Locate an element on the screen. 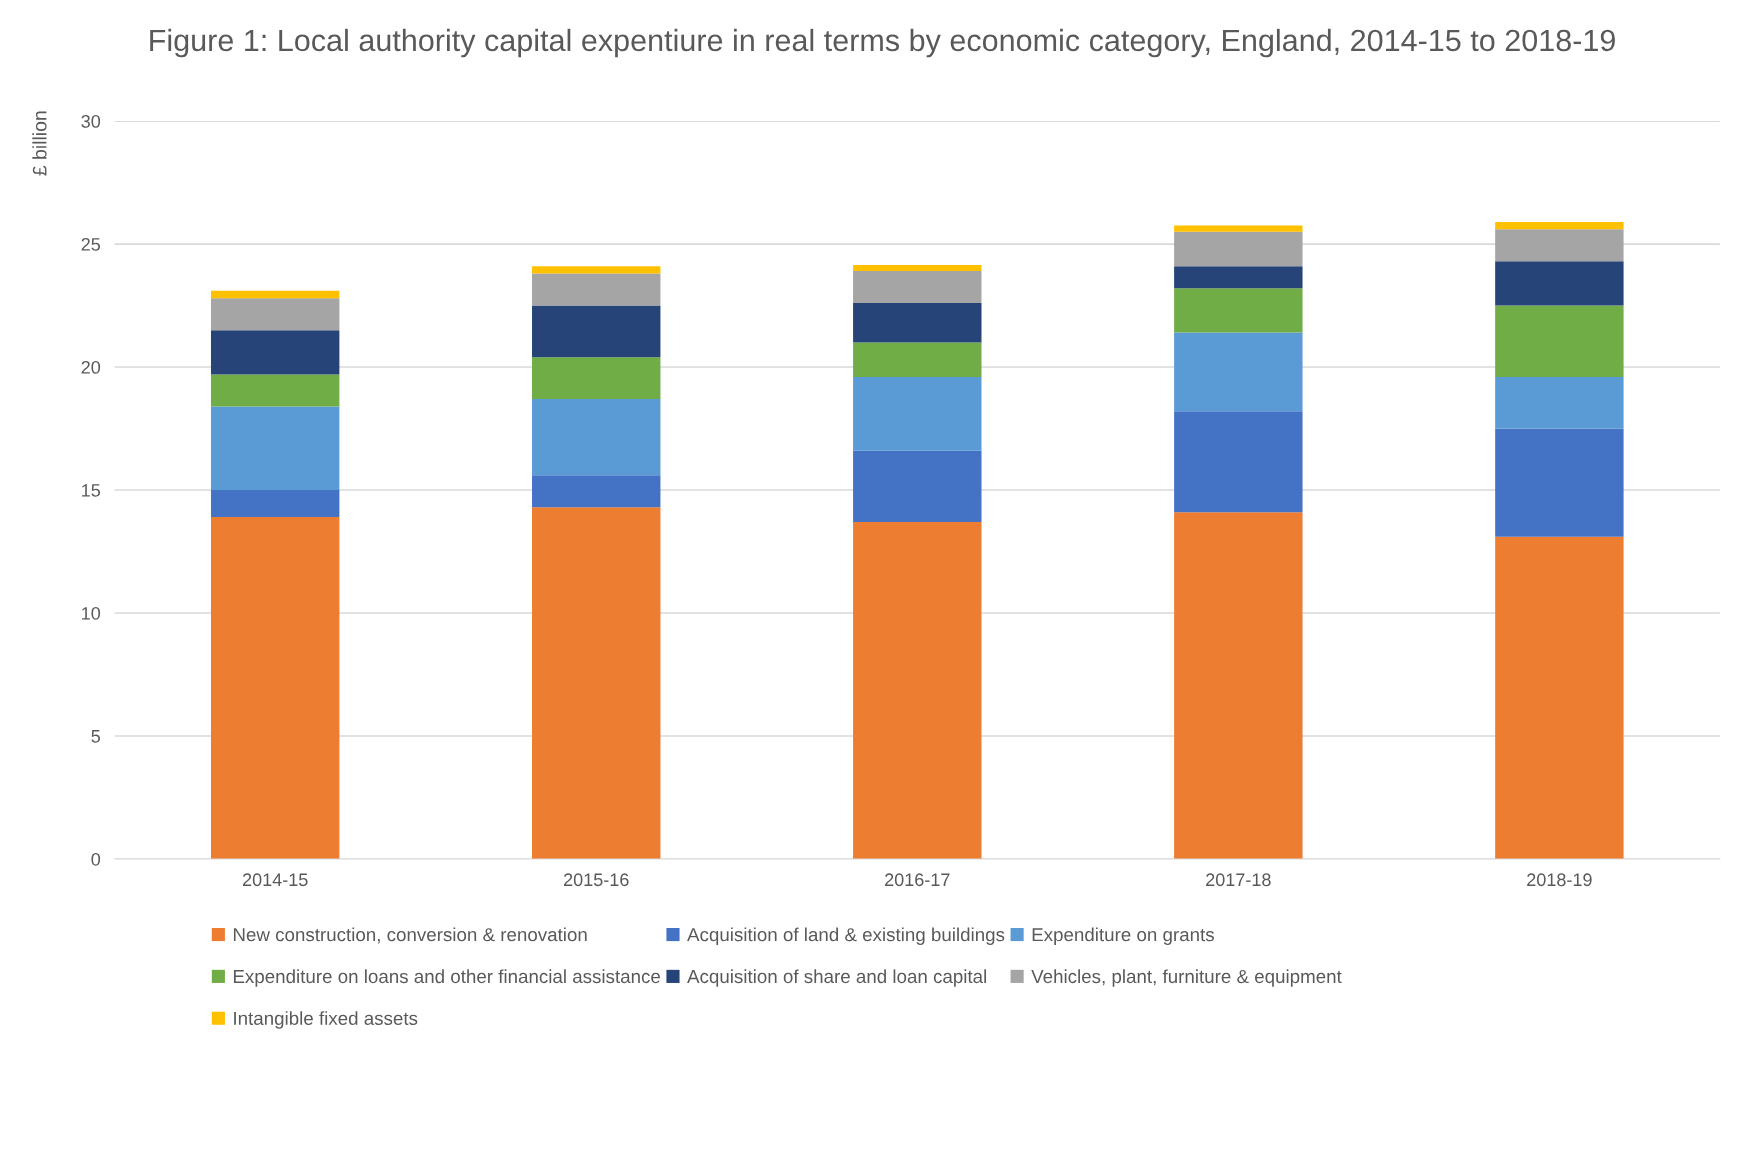 The image size is (1764, 1153). y-tick-label: 30 is located at coordinates (91, 121).